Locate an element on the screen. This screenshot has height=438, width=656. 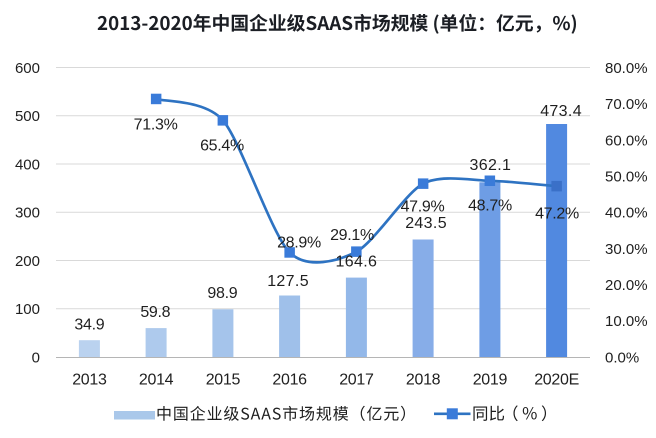
svg-text: 30.0% is located at coordinates (626, 249).